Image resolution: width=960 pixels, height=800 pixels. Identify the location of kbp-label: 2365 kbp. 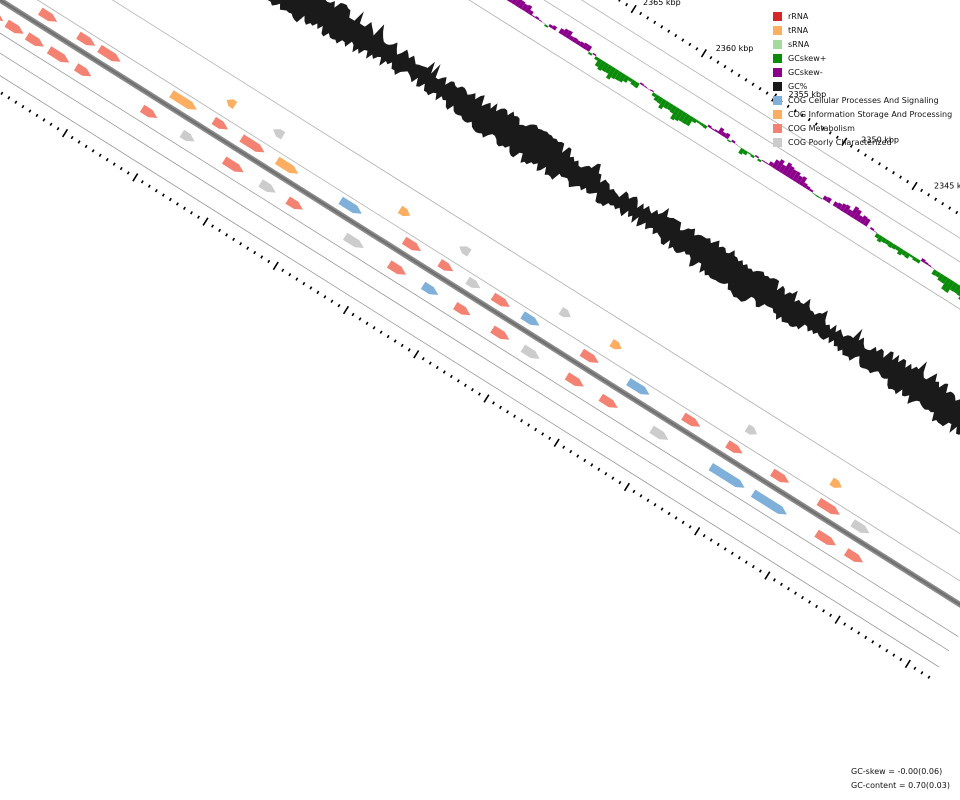
(662, 3).